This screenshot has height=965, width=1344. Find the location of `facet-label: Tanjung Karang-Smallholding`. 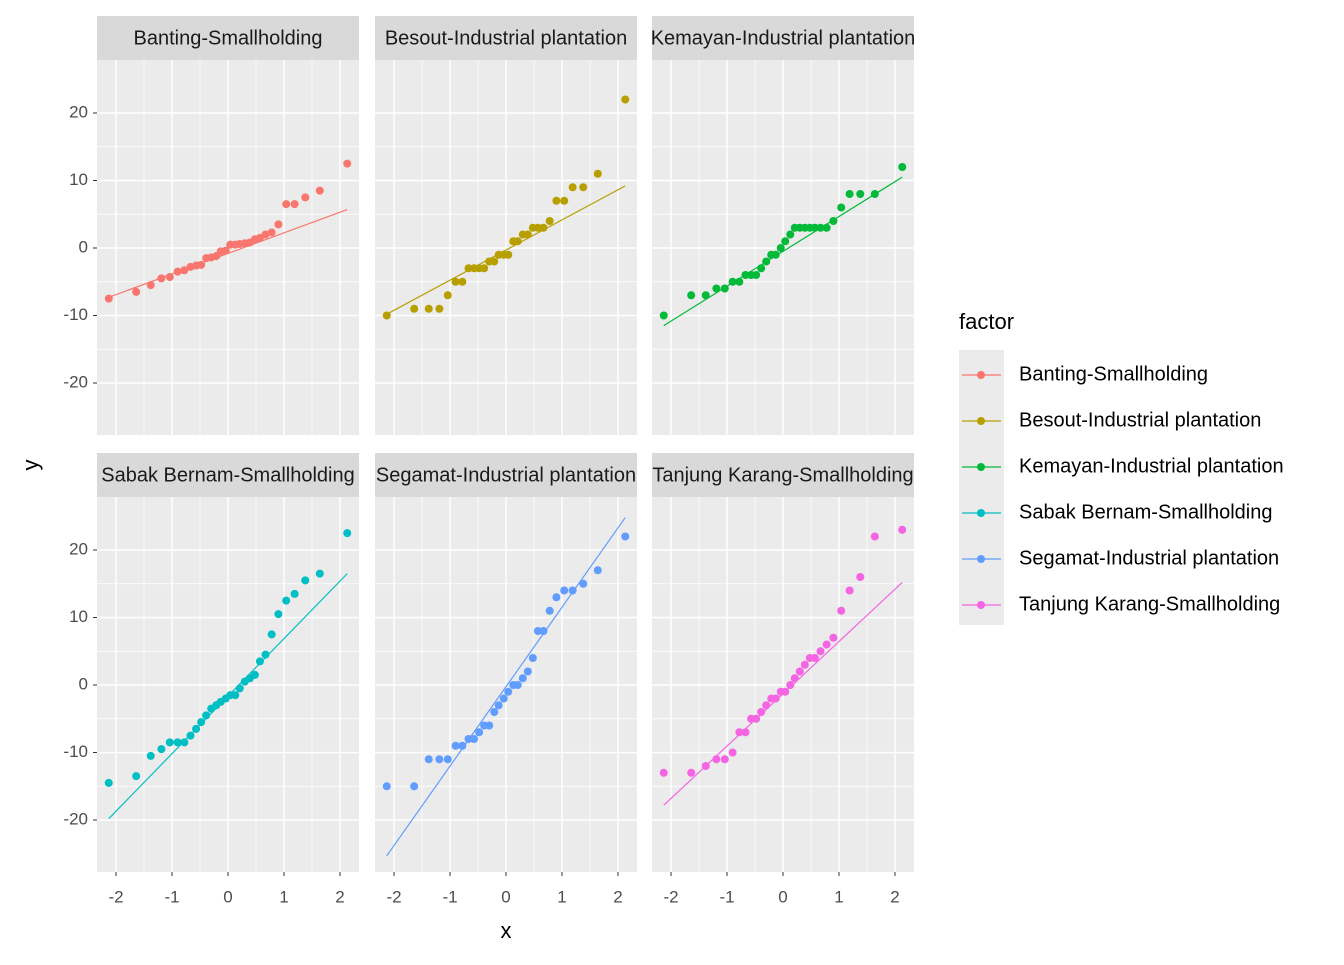

facet-label: Tanjung Karang-Smallholding is located at coordinates (782, 475).